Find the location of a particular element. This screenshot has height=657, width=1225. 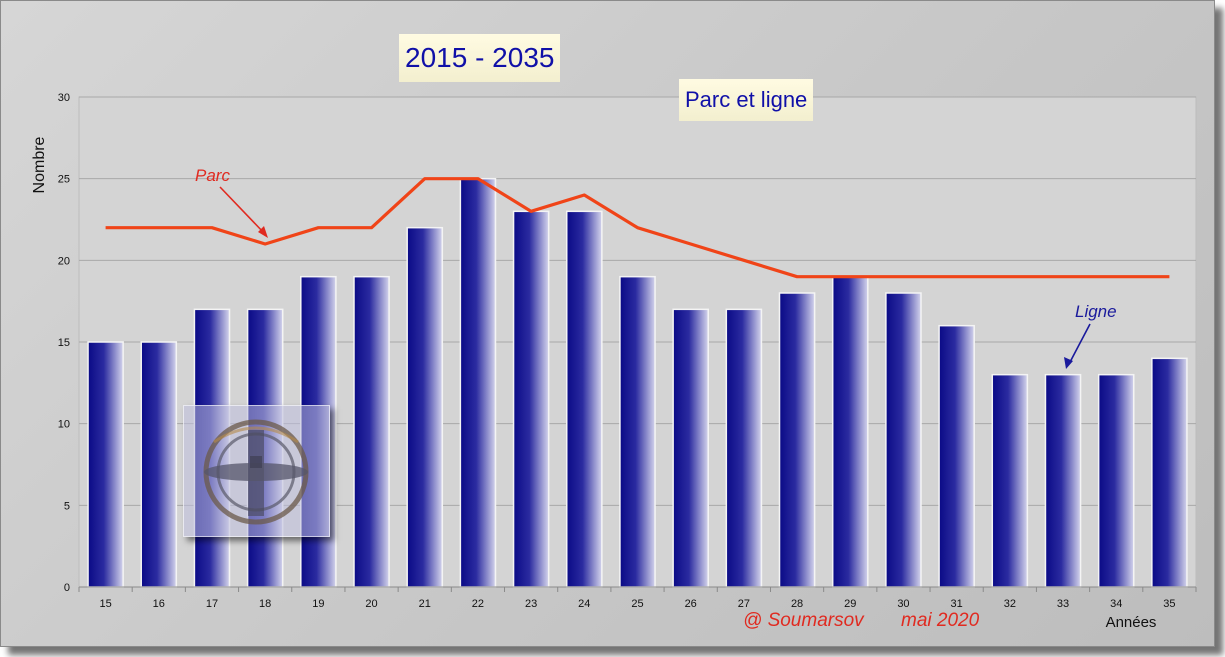

x-tick-label: 34 is located at coordinates (1116, 604).